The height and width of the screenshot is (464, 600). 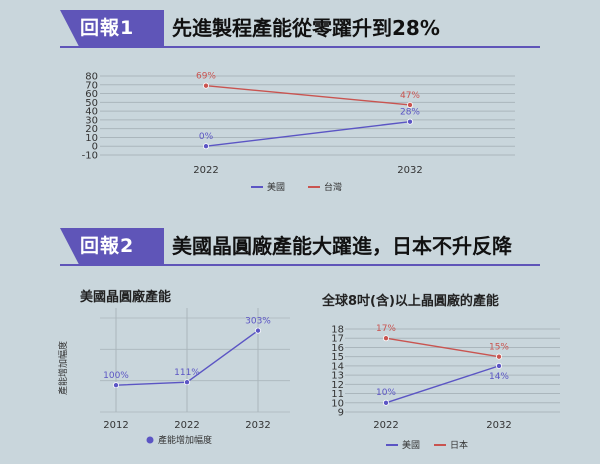 What do you see at coordinates (91, 94) in the screenshot?
I see `chart1-ytick-label: 60` at bounding box center [91, 94].